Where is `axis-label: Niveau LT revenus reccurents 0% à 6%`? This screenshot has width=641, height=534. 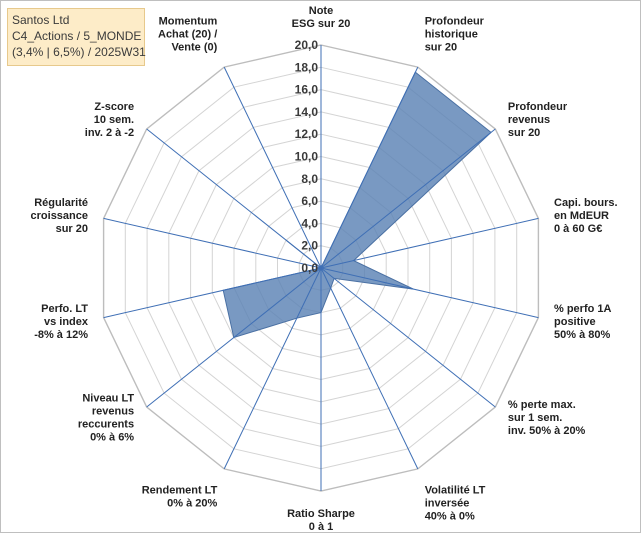
axis-label: Niveau LT revenus reccurents 0% à 6% is located at coordinates (106, 418).